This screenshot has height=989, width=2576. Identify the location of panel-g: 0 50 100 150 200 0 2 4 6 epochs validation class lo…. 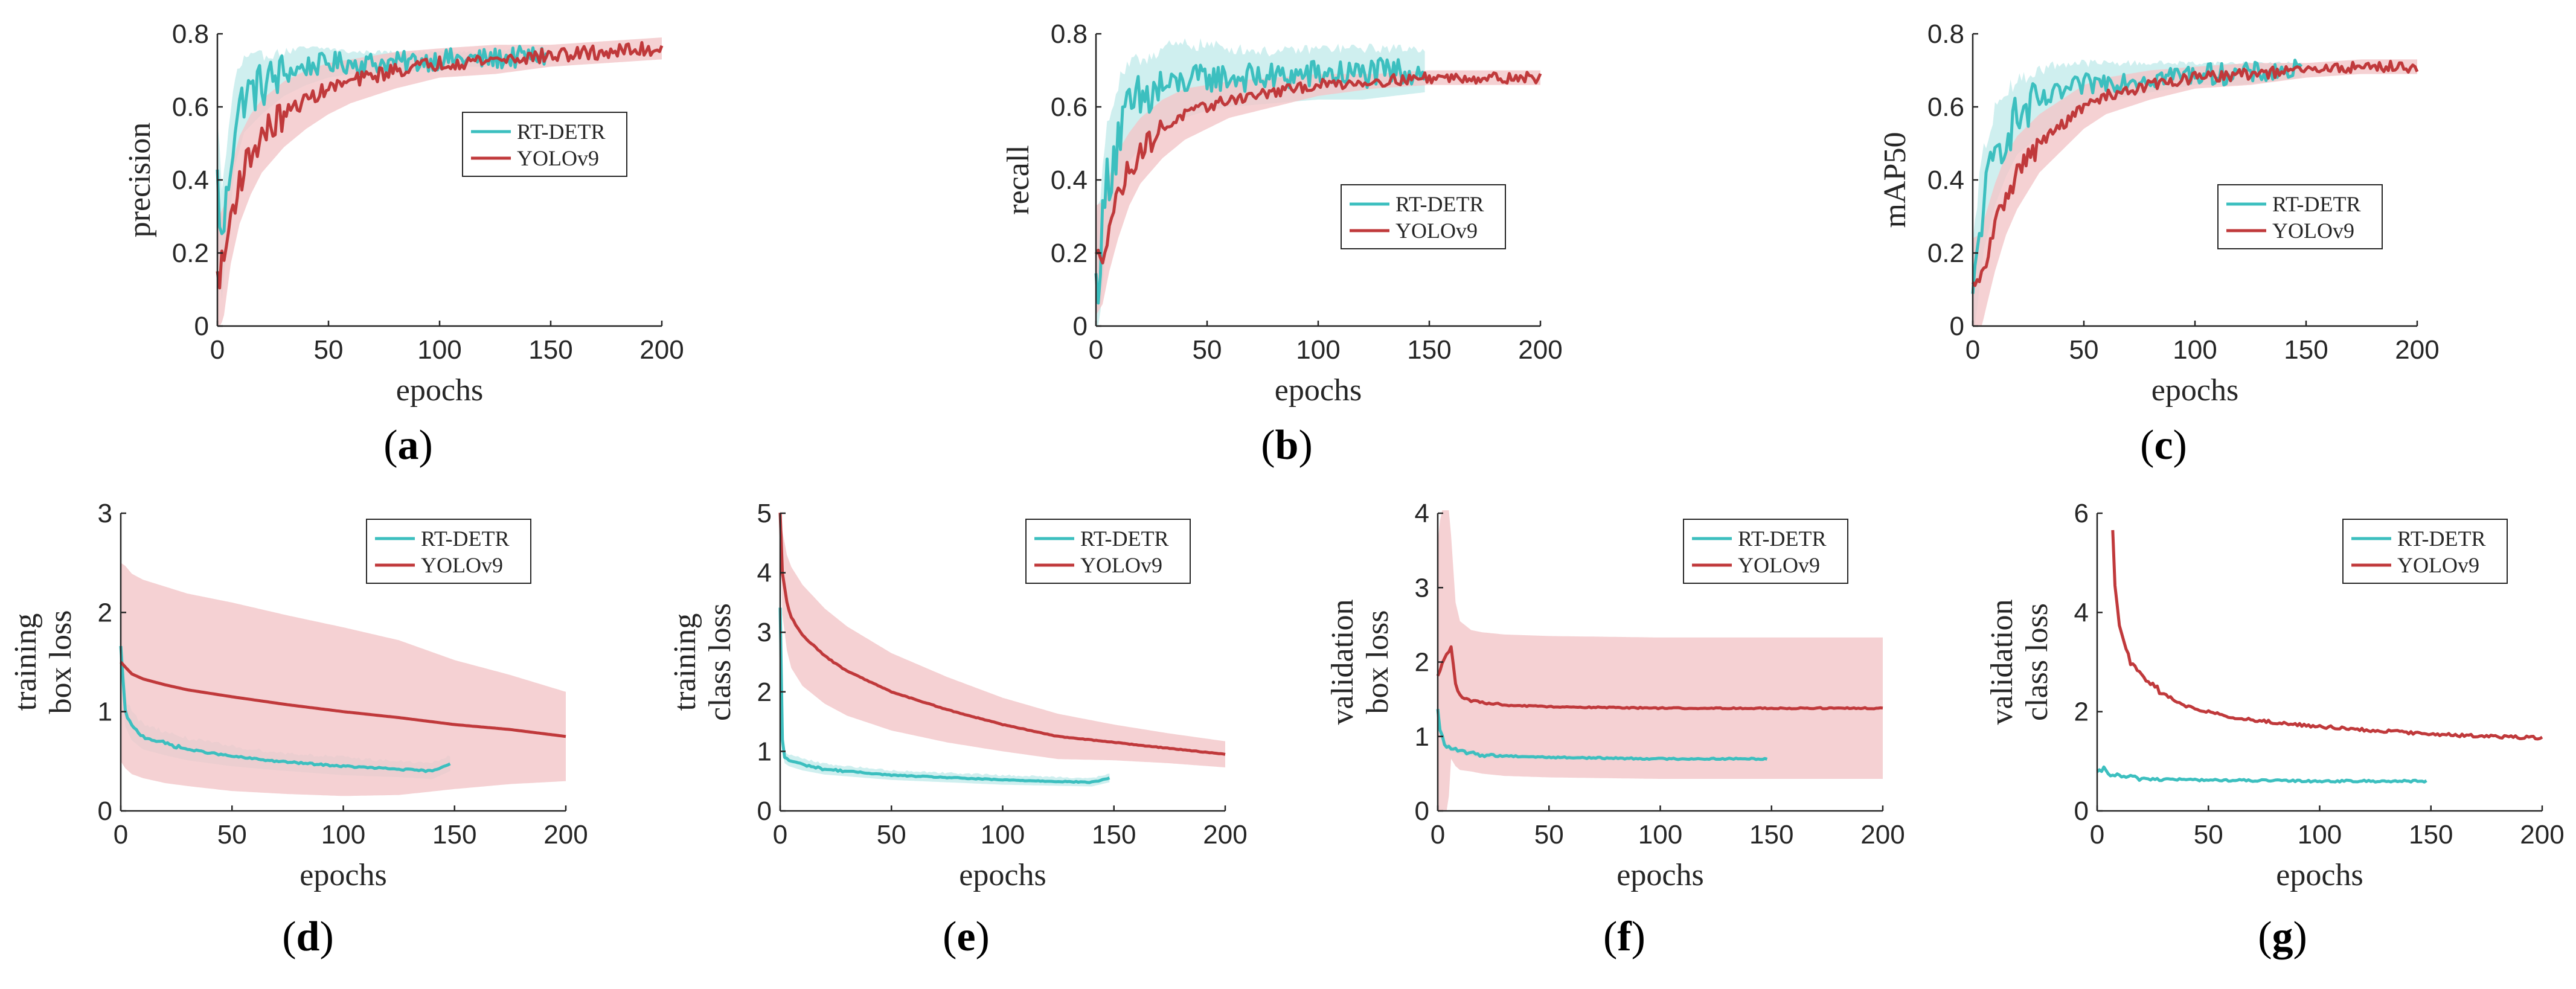
(2275, 729).